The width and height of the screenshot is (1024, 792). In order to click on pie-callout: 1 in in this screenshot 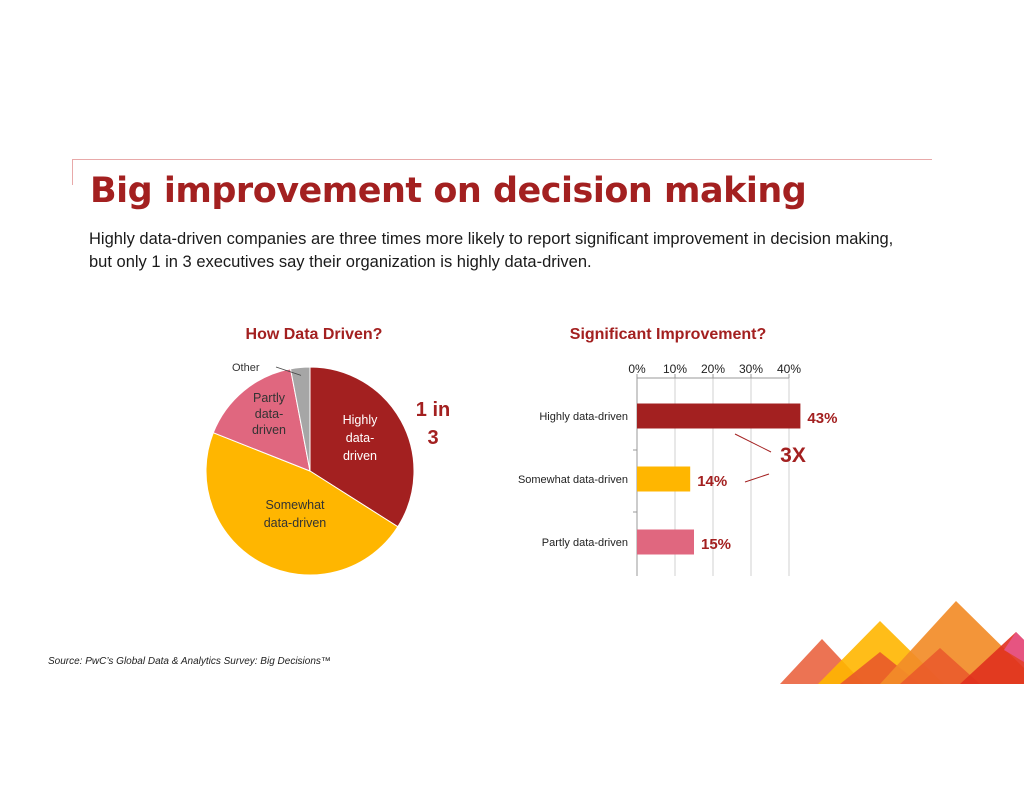, I will do `click(433, 410)`.